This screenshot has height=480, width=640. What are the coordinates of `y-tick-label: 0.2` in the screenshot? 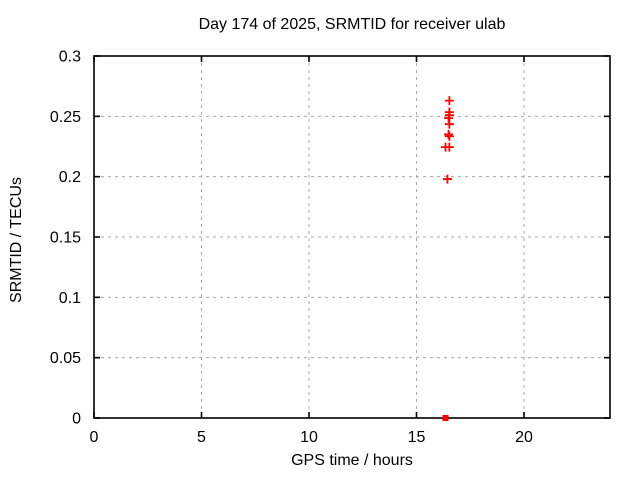 It's located at (70, 177).